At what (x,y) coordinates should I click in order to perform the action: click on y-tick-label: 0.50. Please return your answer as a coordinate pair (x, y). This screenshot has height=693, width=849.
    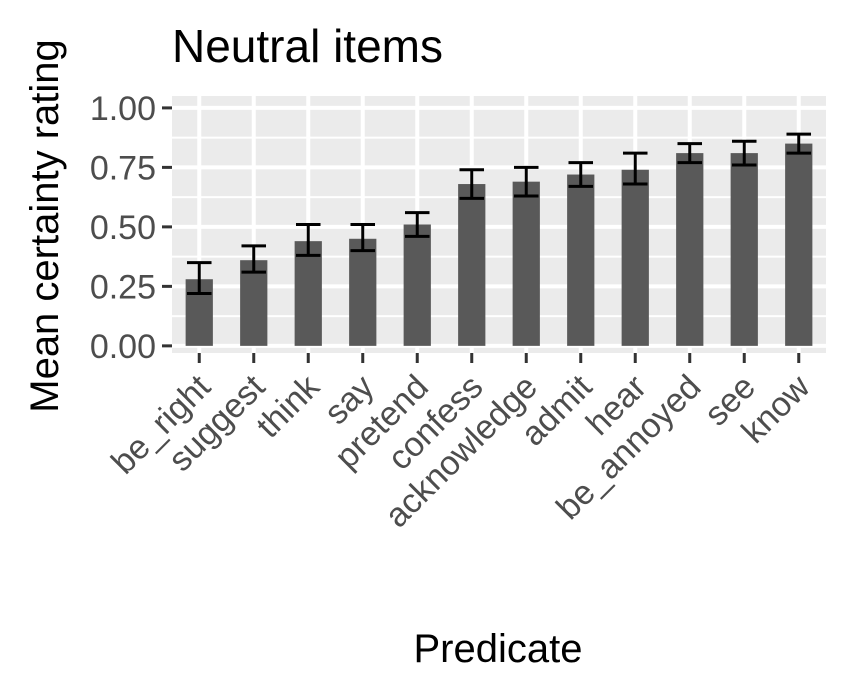
    Looking at the image, I should click on (123, 228).